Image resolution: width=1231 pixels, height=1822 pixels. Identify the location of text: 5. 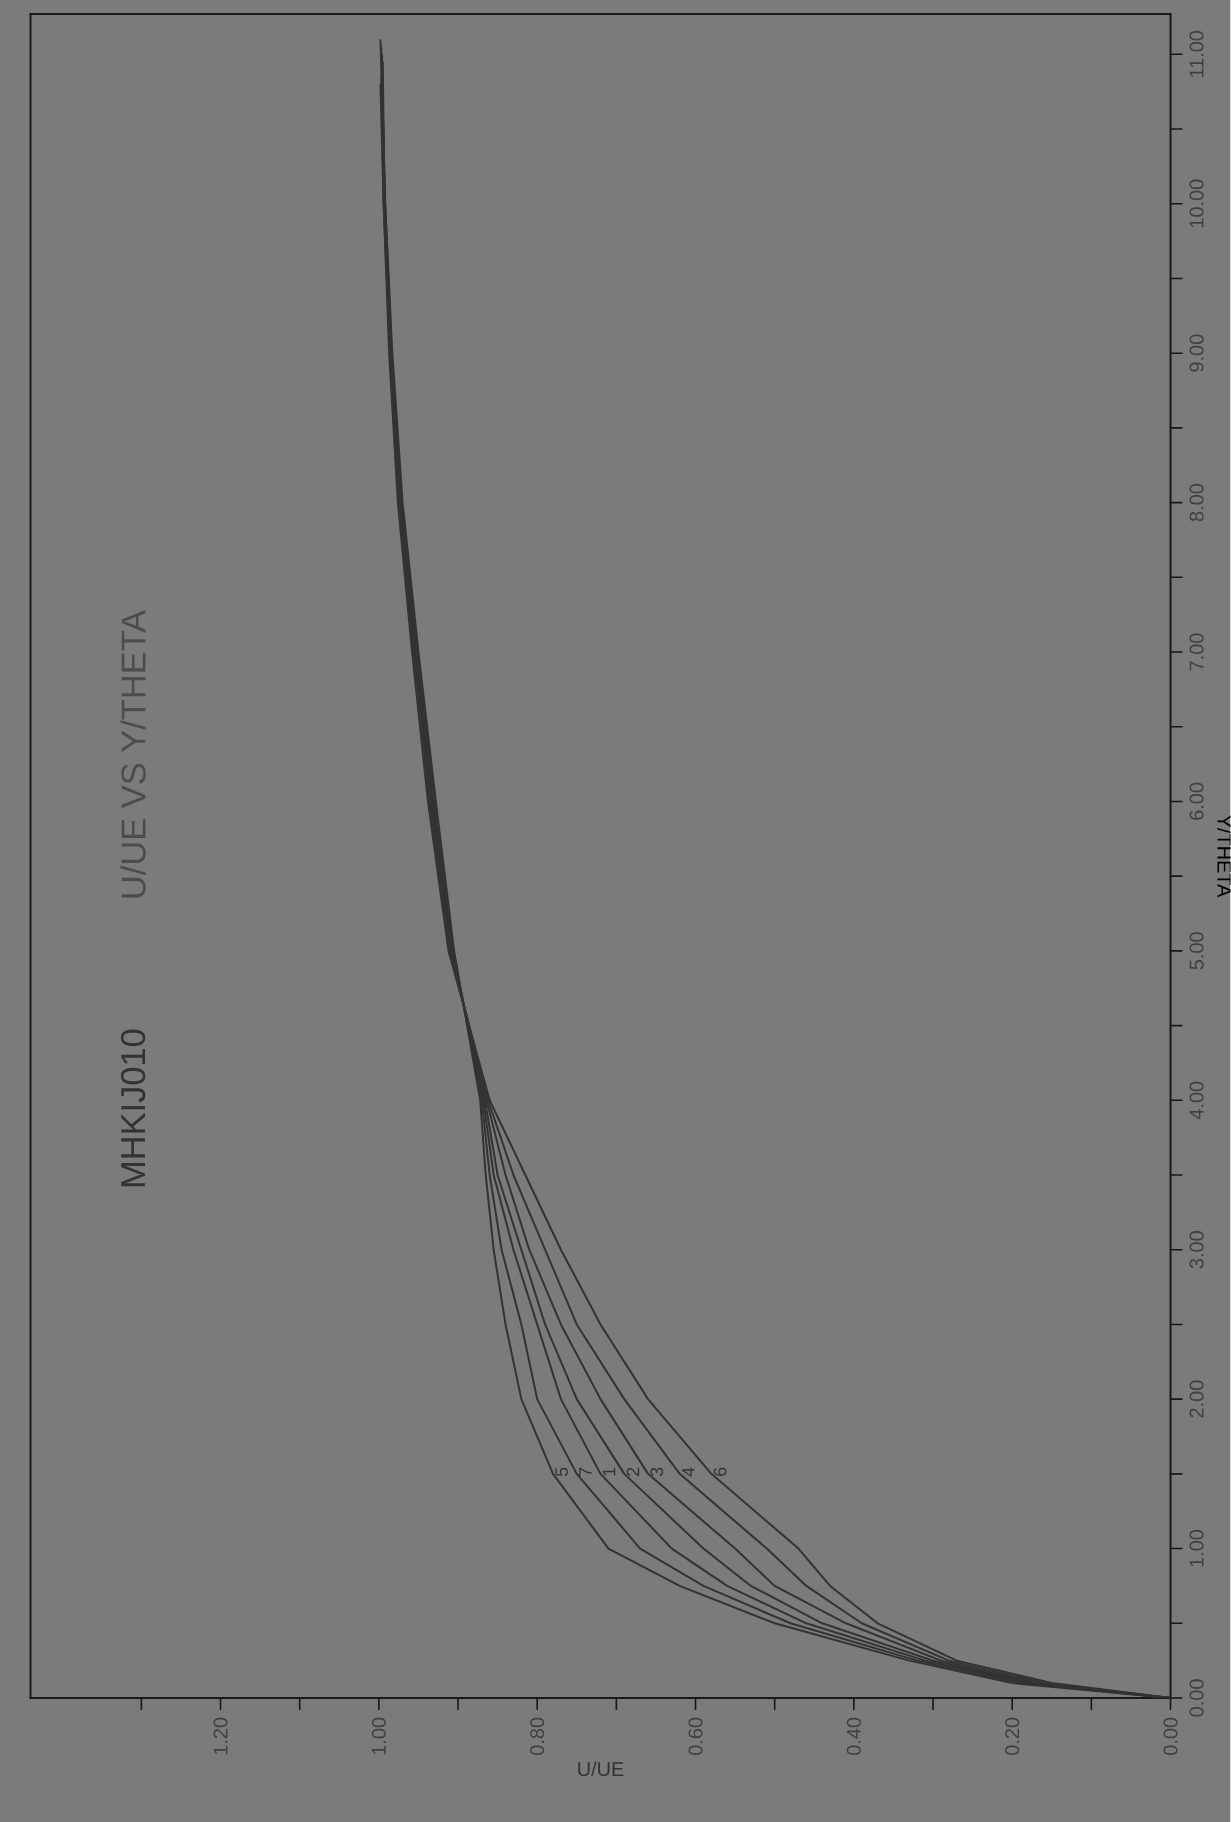
(562, 1472).